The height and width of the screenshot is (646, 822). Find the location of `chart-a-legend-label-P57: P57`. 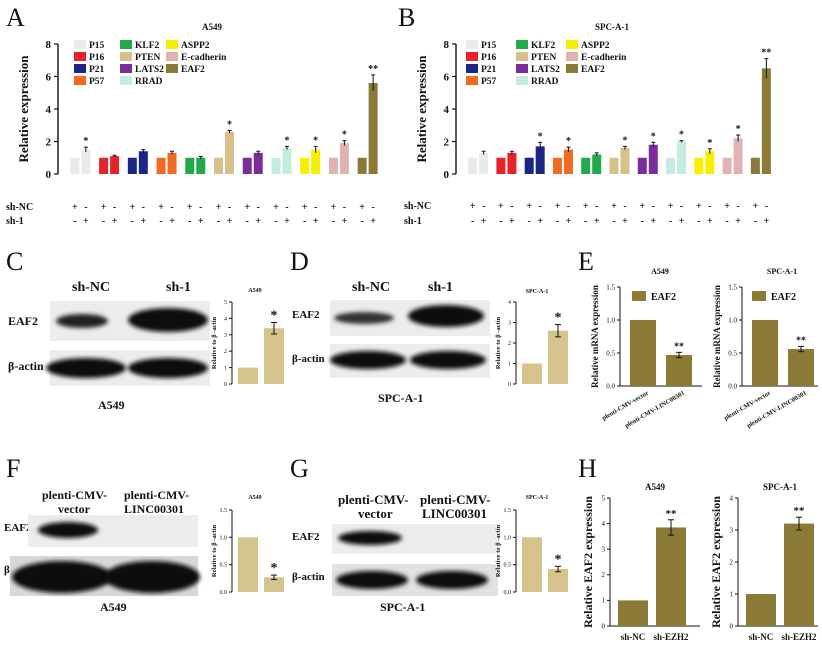

chart-a-legend-label-P57: P57 is located at coordinates (97, 82).